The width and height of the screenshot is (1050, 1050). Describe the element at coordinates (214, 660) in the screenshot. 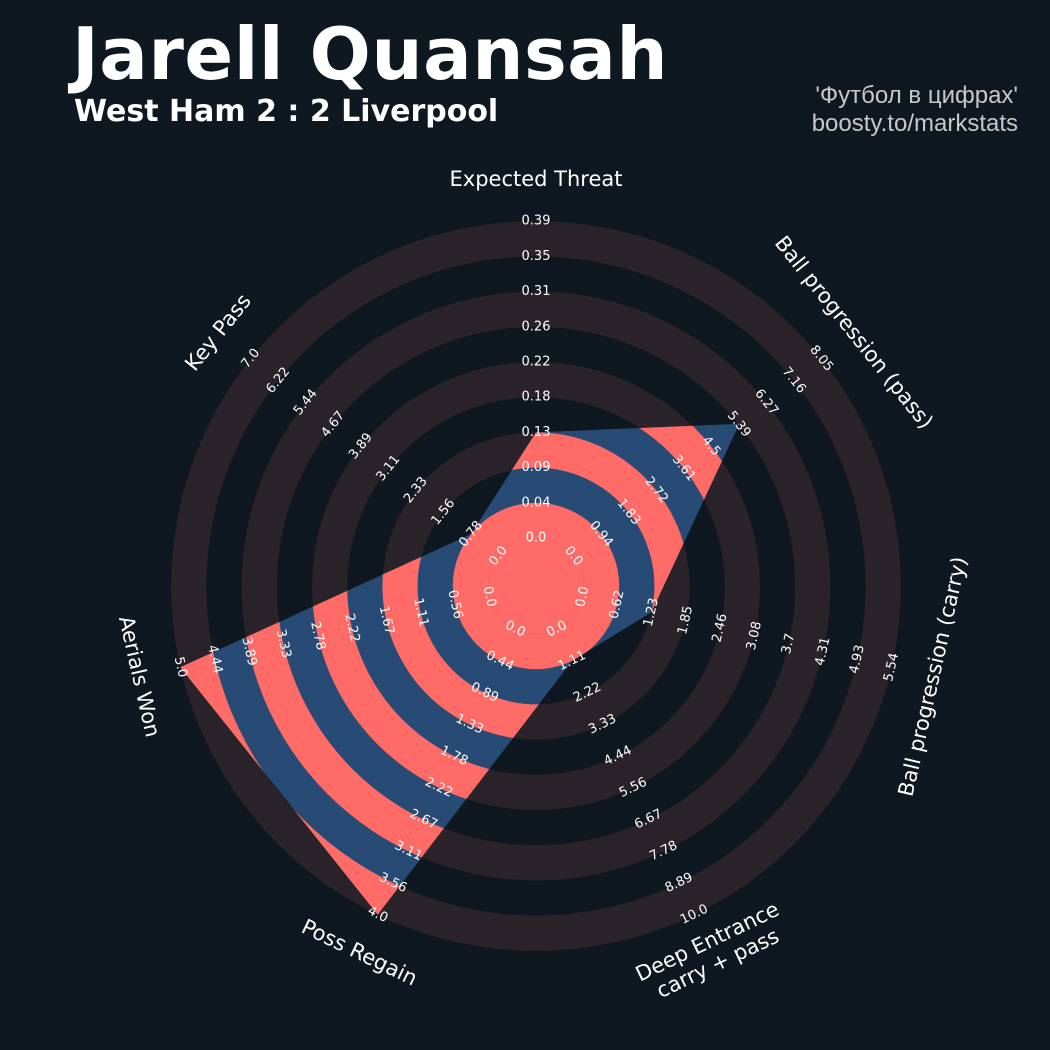

I see `tick-label: 4.44` at that location.